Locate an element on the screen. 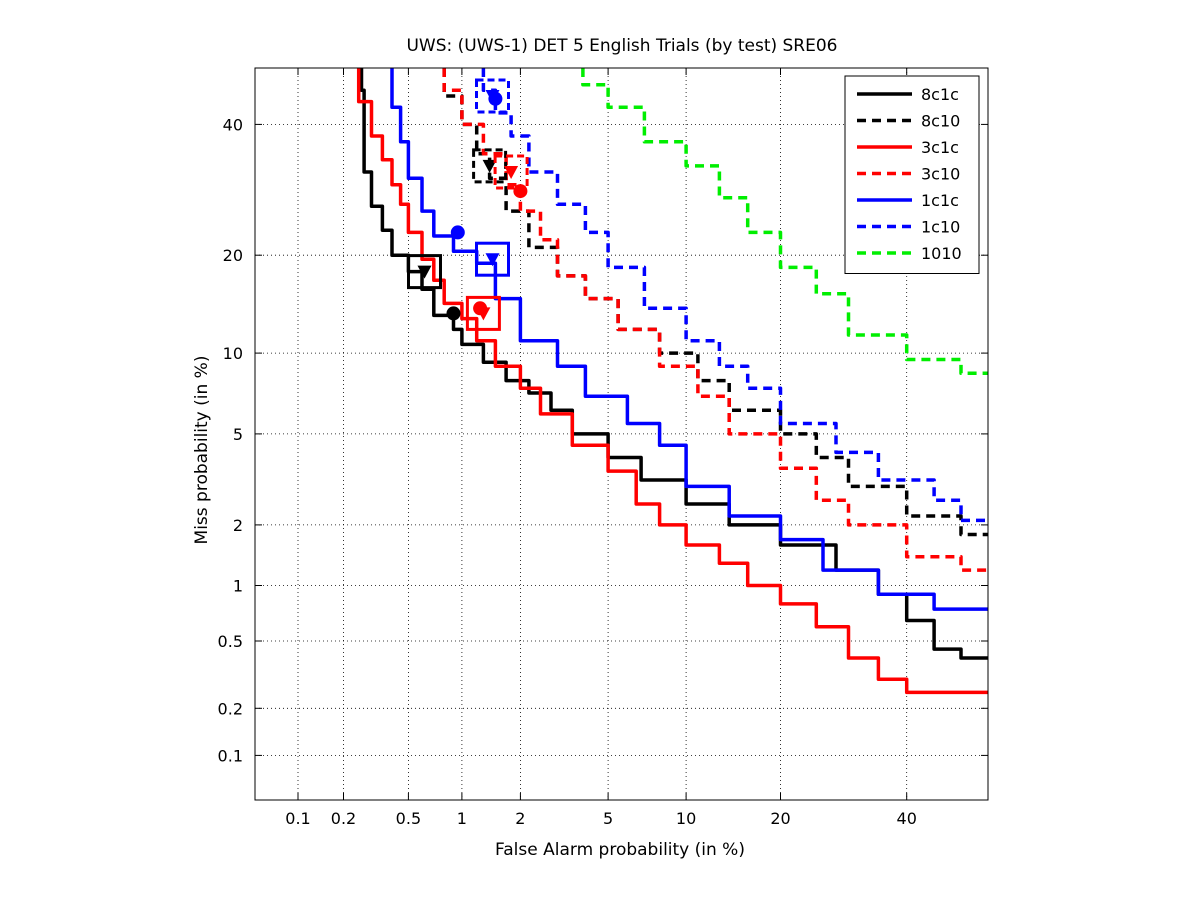  y-tick-label: 2 is located at coordinates (238, 525).